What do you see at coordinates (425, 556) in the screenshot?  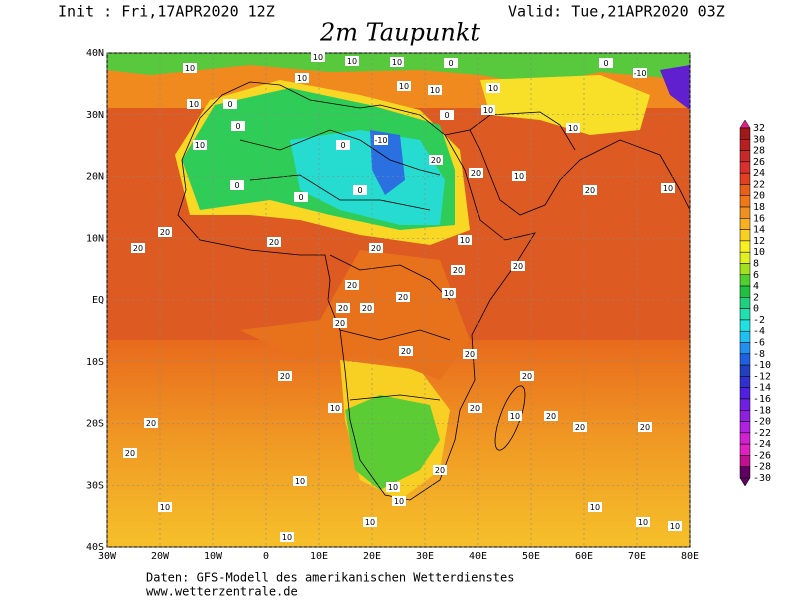 I see `x-tick-label: 30E` at bounding box center [425, 556].